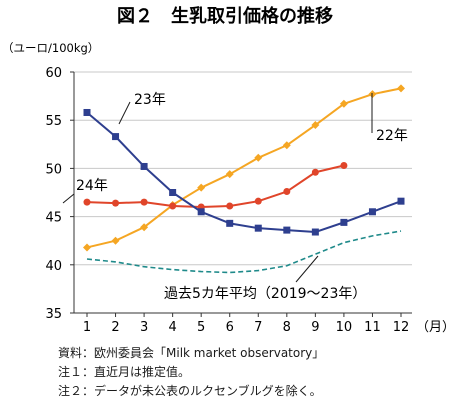  I want to click on note-2: 注２：データが未公表のルクセンブルグを除く。, so click(190, 391).